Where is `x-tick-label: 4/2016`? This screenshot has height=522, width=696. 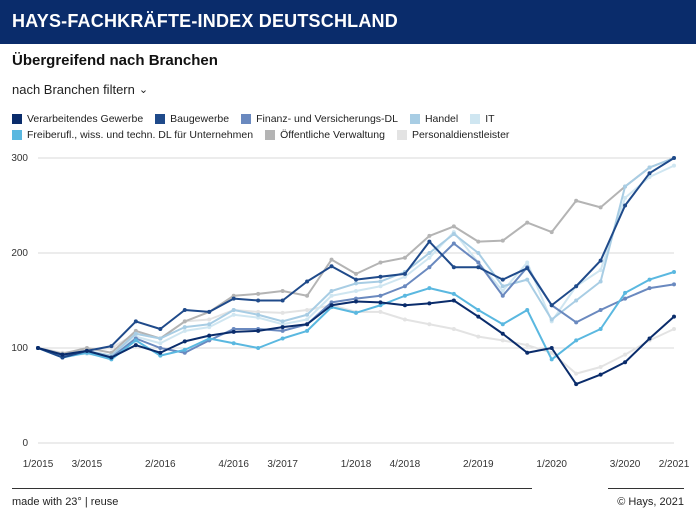
x-tick-label: 4/2016 is located at coordinates (233, 464).